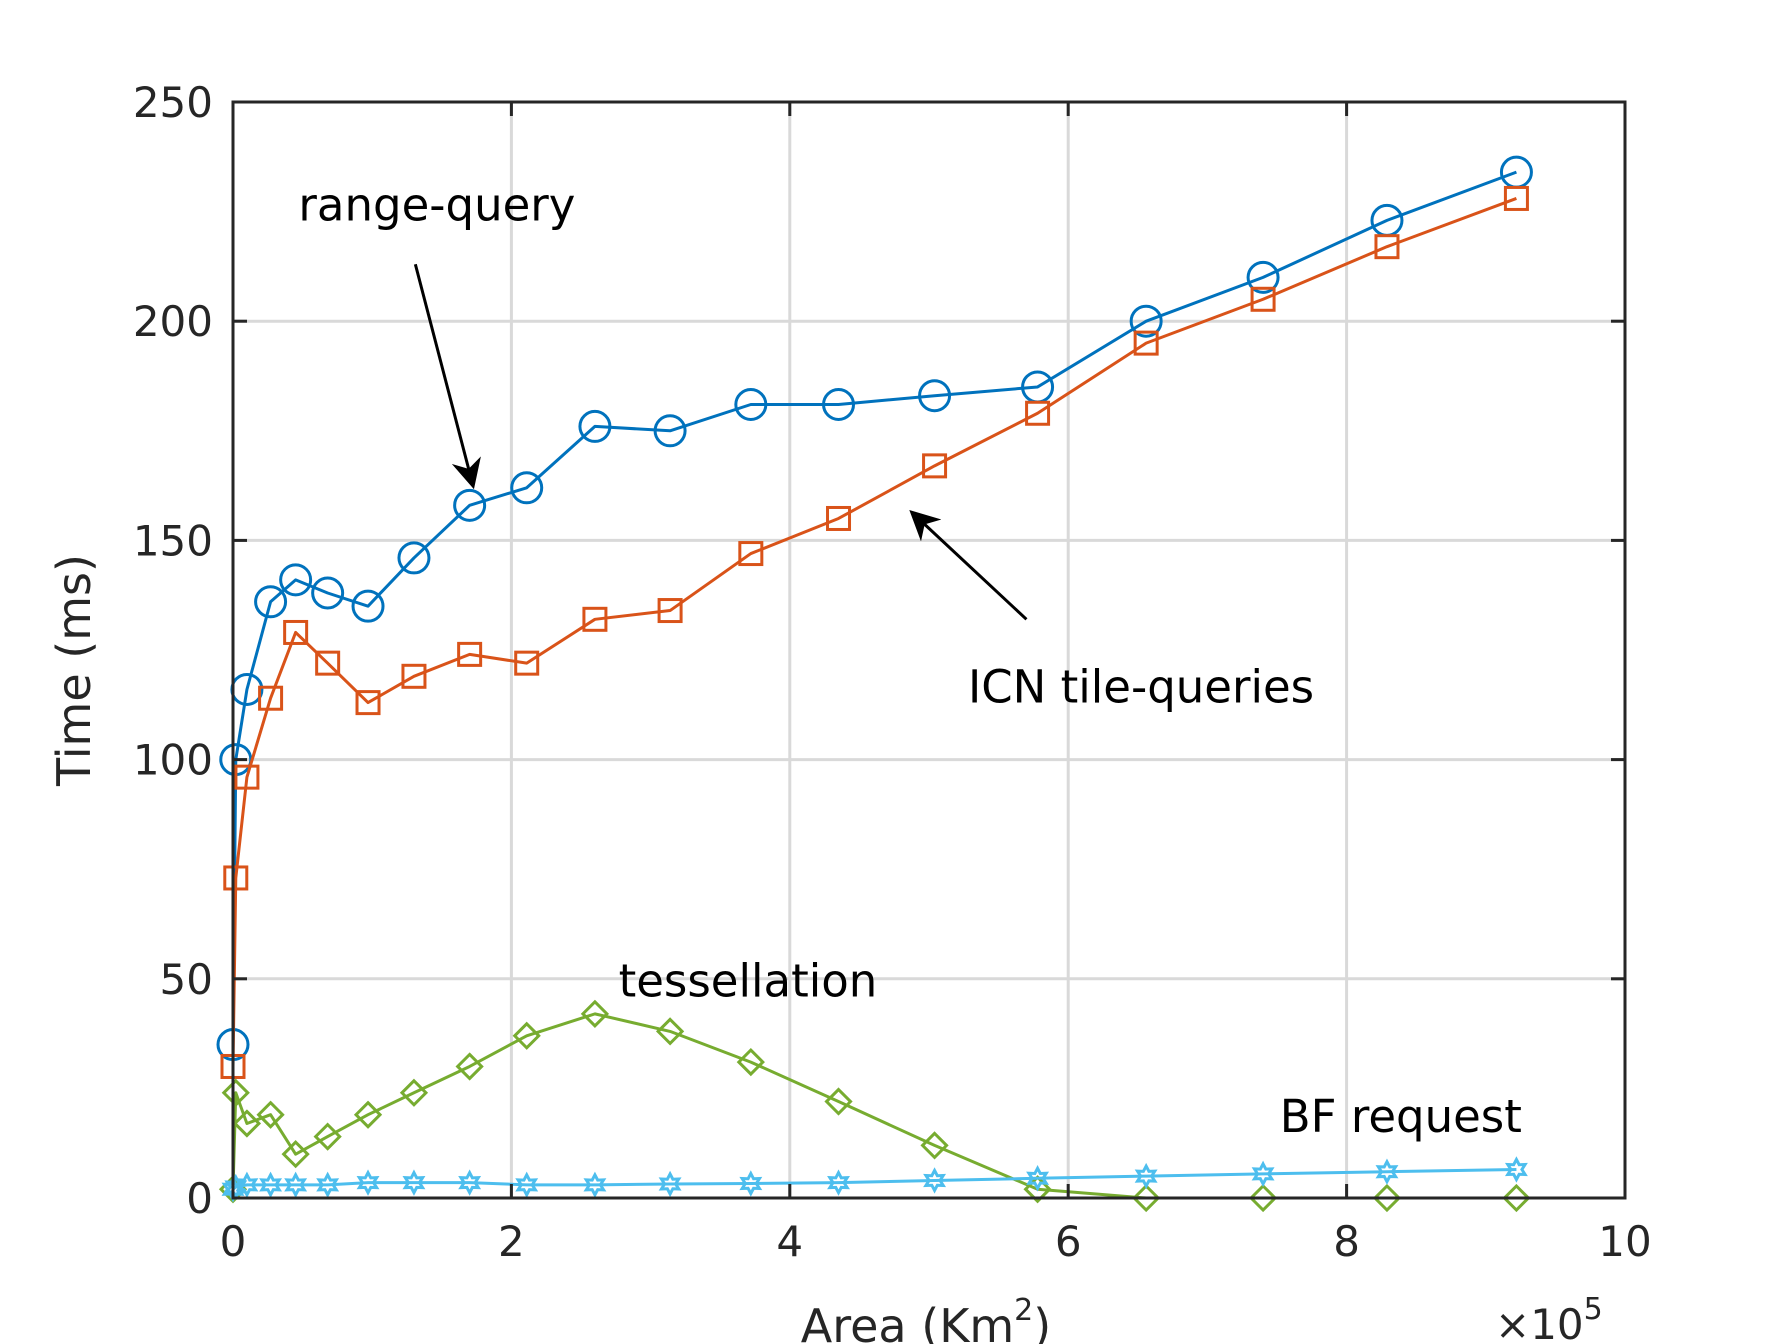  Describe the element at coordinates (968, 565) in the screenshot. I see `annotation-arrow-icn-tile-queries` at that location.